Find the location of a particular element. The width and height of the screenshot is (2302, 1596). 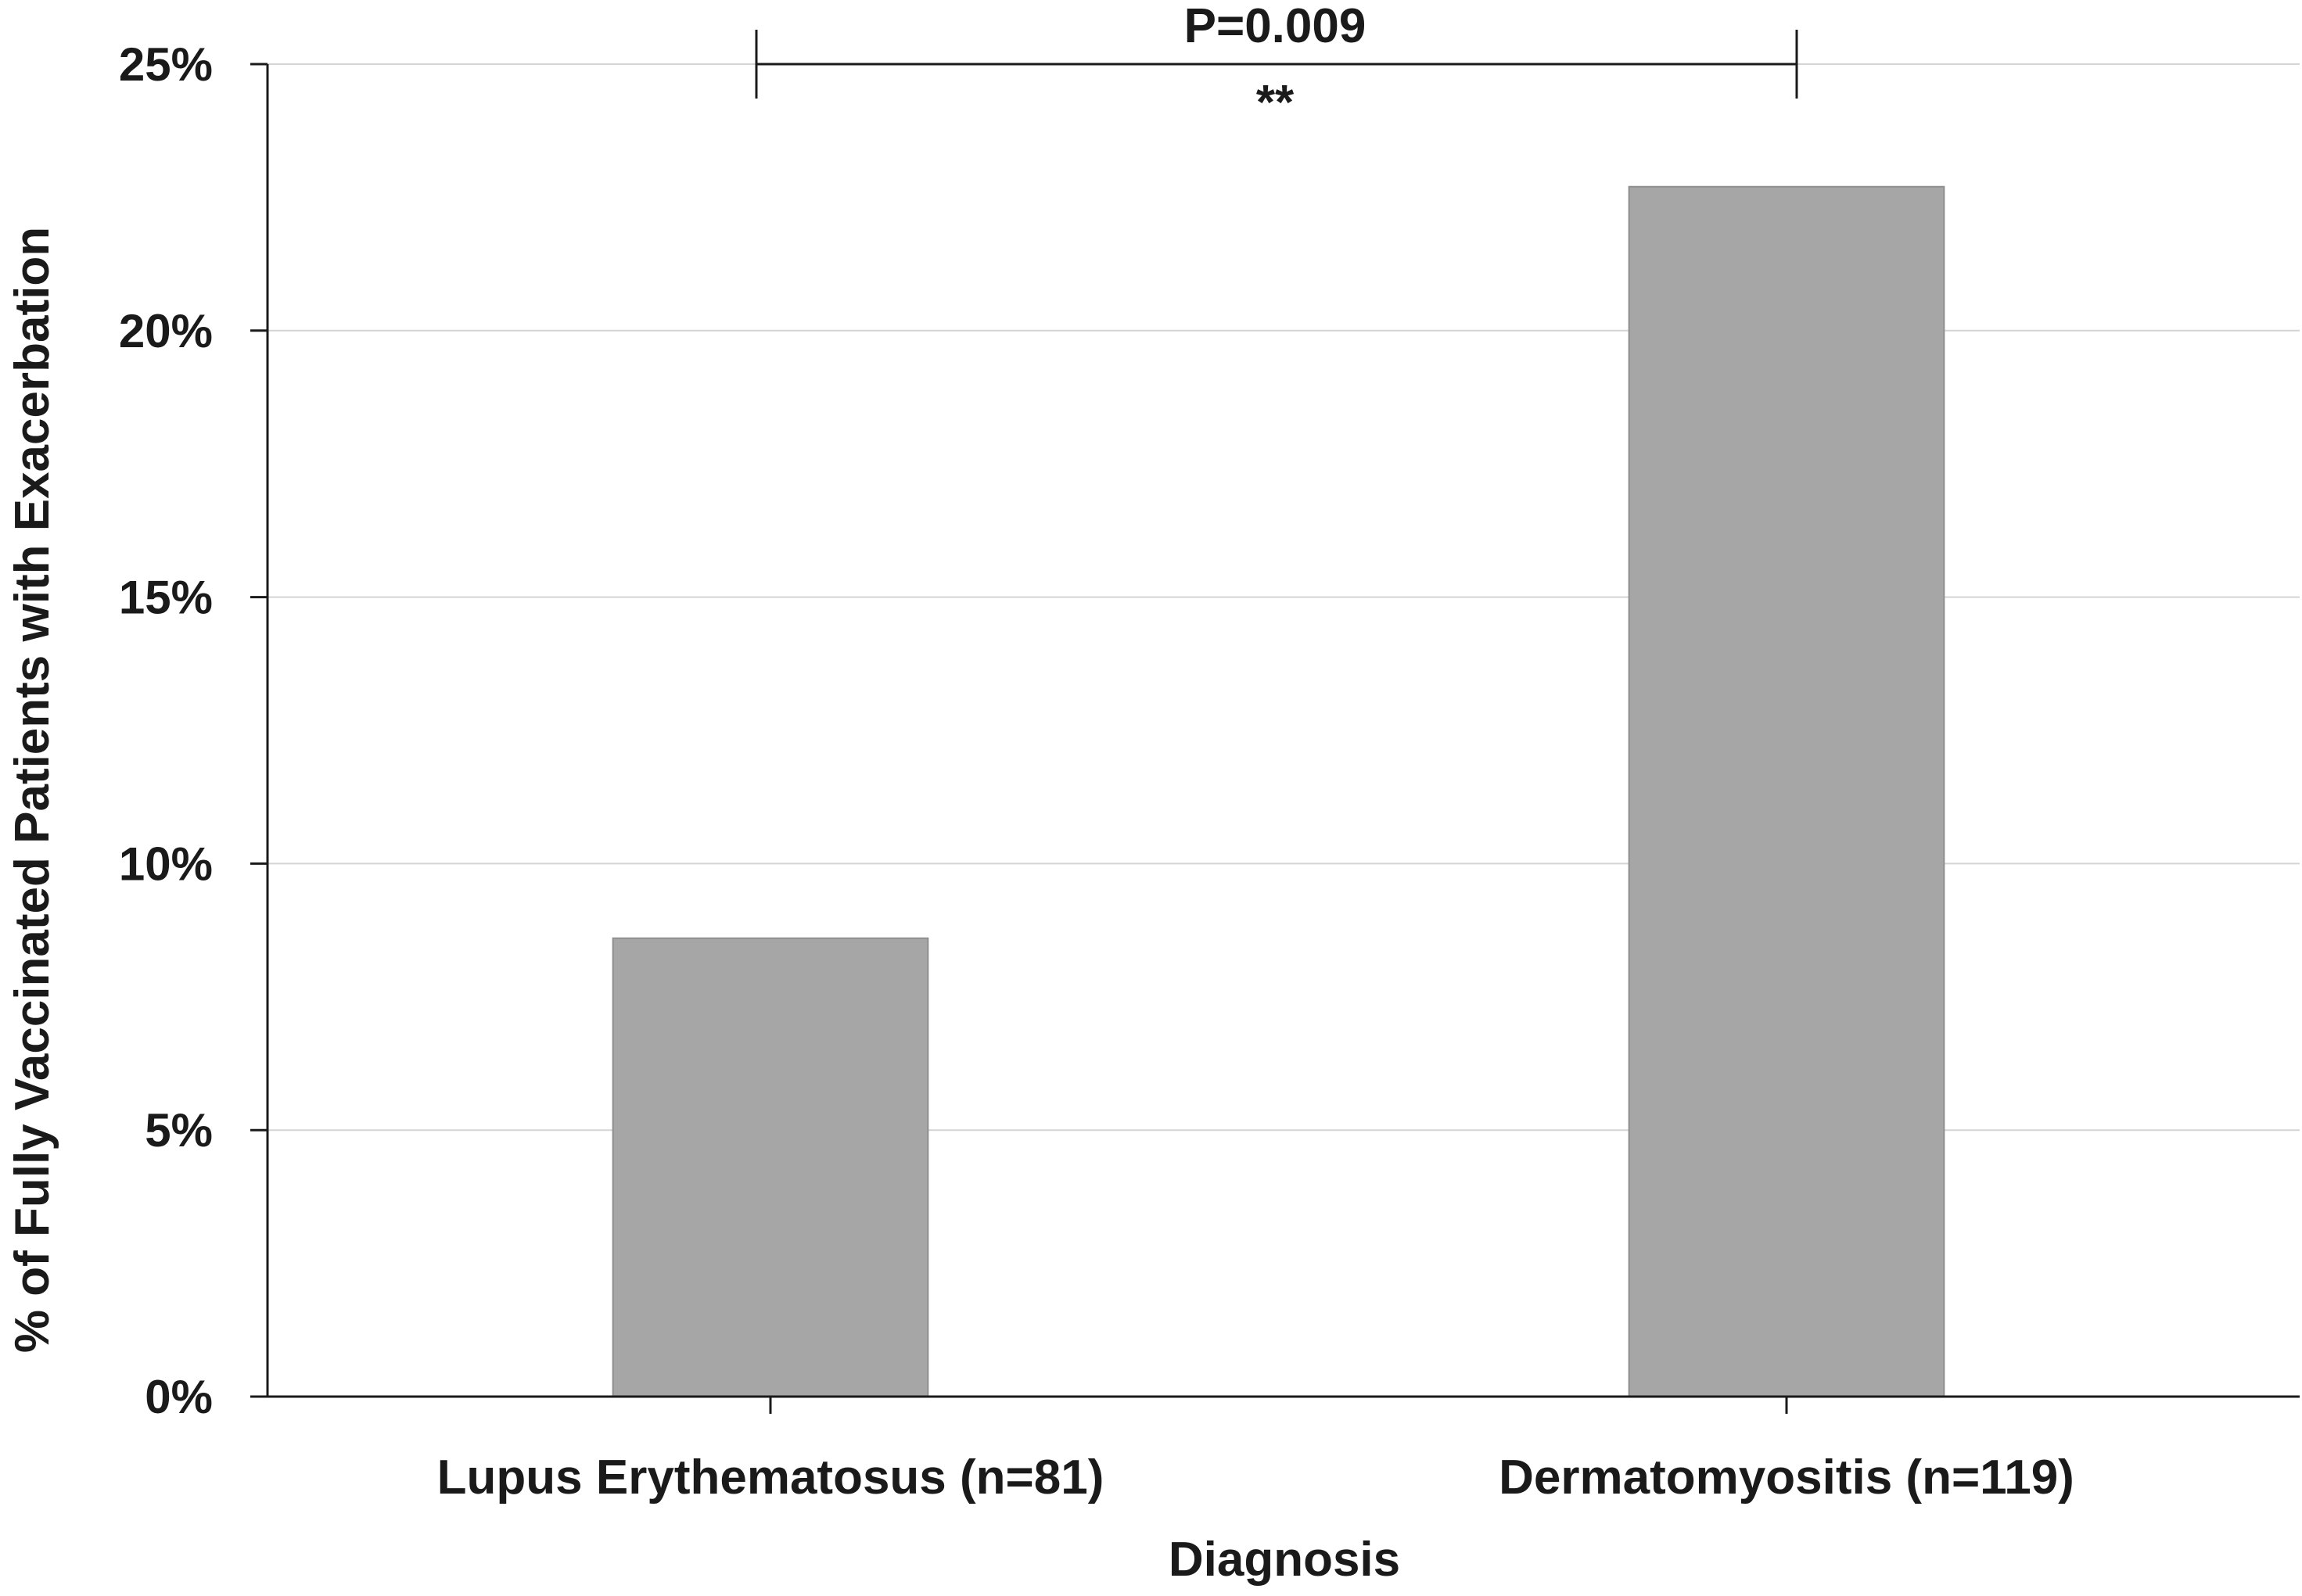

y-tick-label: 10% is located at coordinates (166, 864).